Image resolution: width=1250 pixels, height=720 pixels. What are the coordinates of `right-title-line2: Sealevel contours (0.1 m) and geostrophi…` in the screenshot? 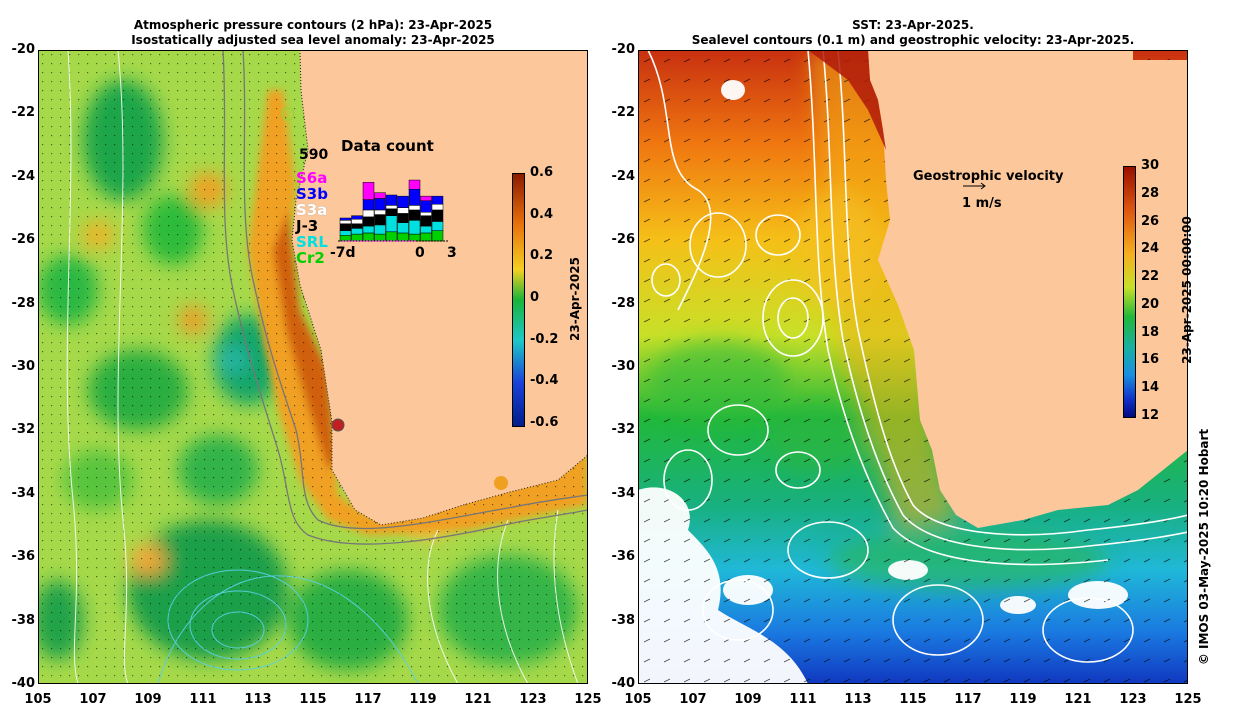 It's located at (913, 40).